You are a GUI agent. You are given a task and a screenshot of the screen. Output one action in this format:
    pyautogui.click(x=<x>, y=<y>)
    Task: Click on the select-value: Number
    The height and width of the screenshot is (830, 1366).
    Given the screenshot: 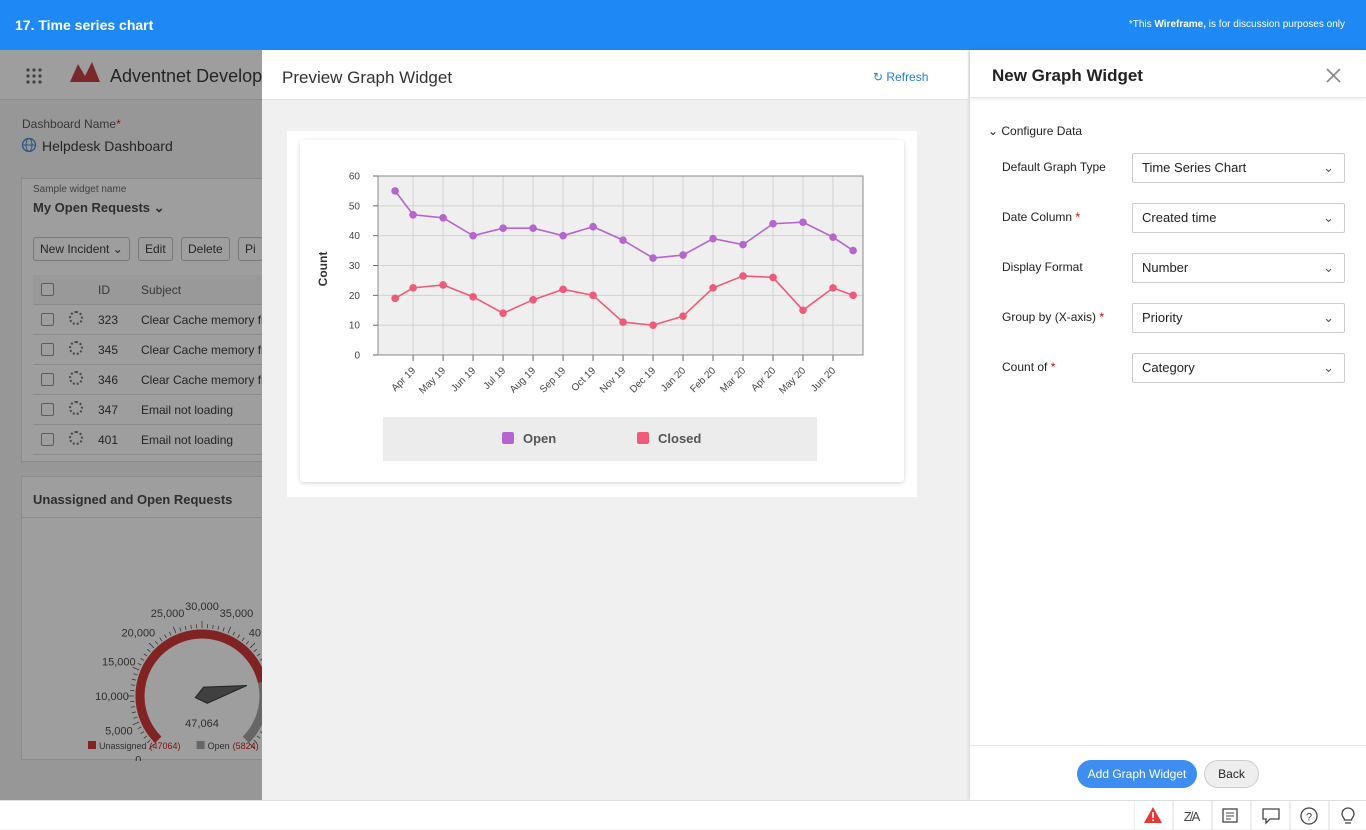 What is the action you would take?
    pyautogui.click(x=1165, y=267)
    